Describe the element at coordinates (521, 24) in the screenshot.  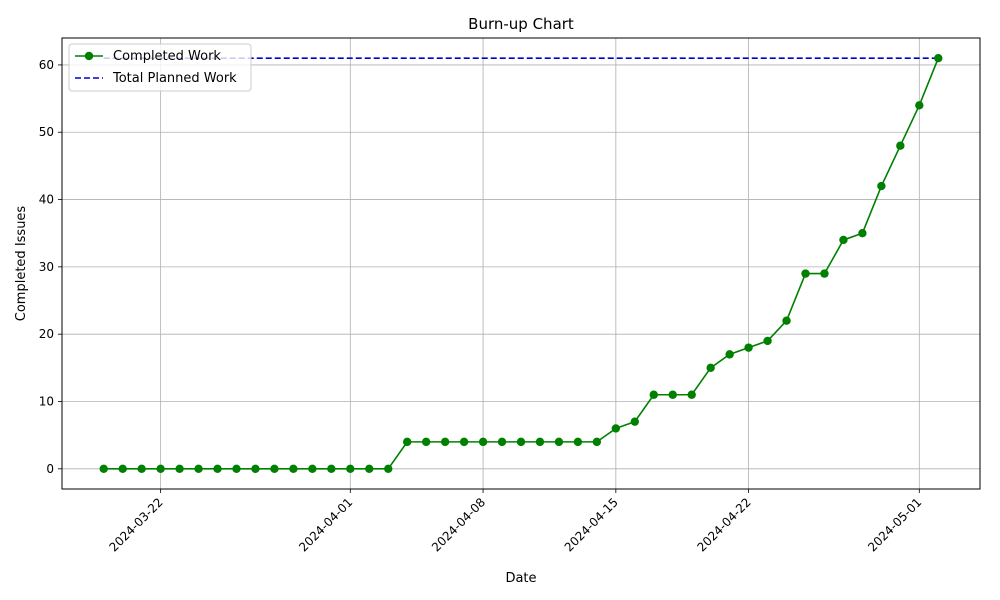
I see `chart-title: Burn-up Chart` at that location.